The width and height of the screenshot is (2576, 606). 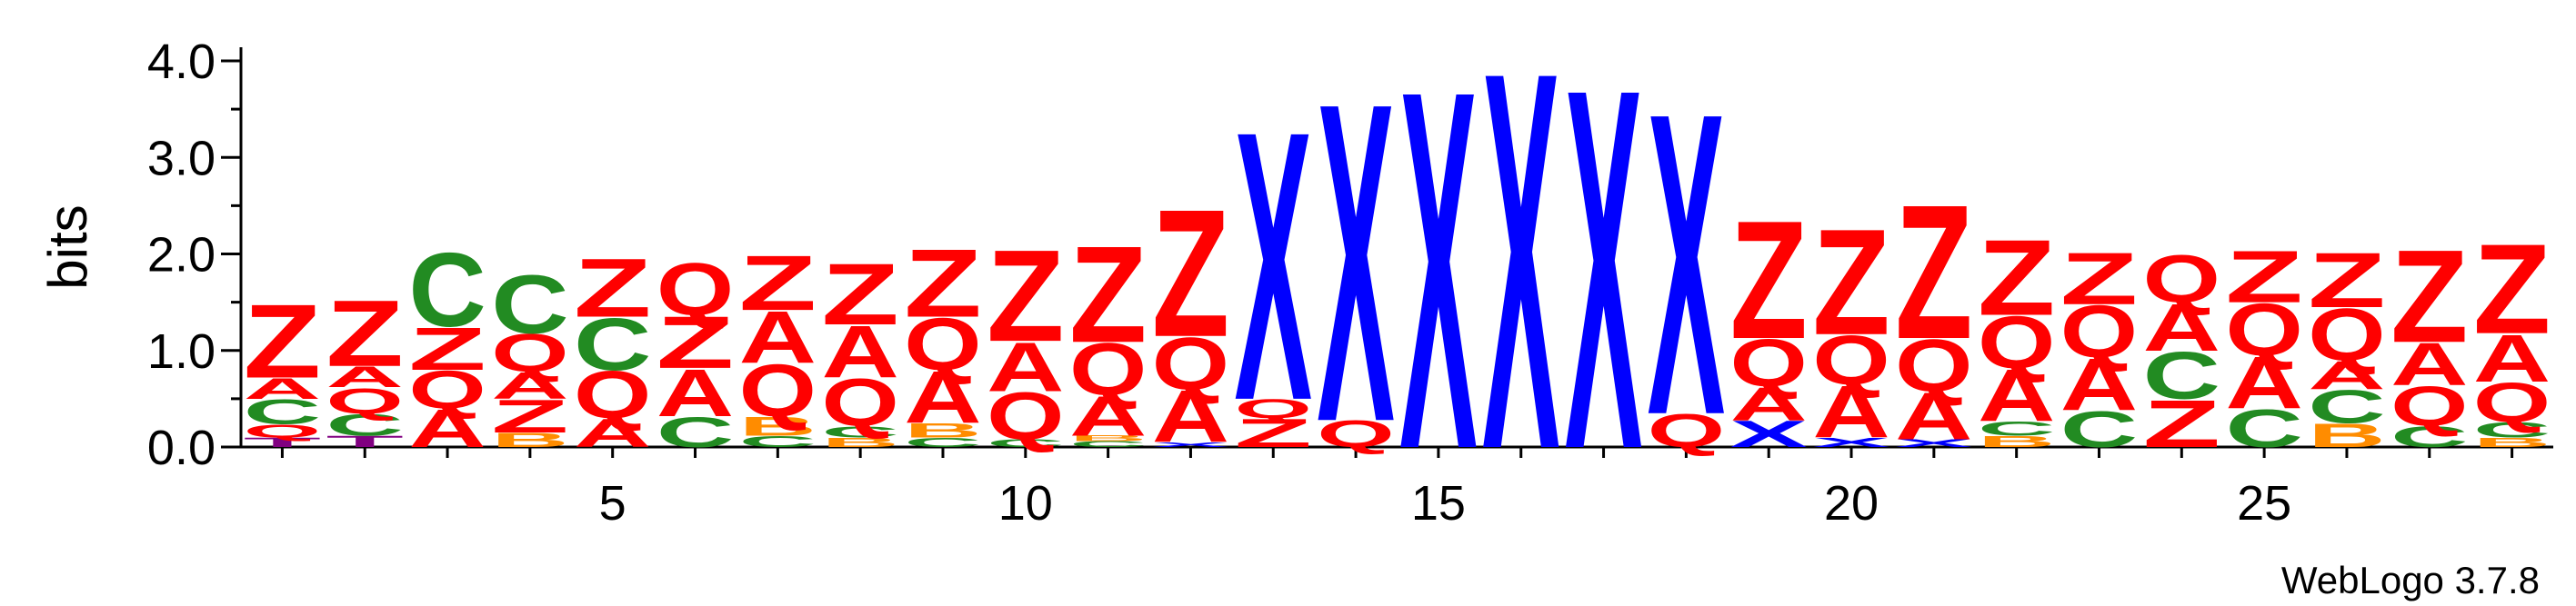 I want to click on x-tick-label: 15, so click(x=1438, y=503).